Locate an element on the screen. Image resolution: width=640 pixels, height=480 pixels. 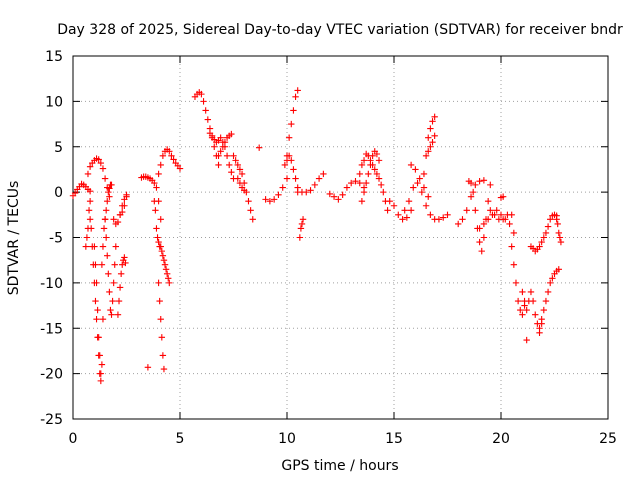
y-tick-label: 10 is located at coordinates (54, 102).